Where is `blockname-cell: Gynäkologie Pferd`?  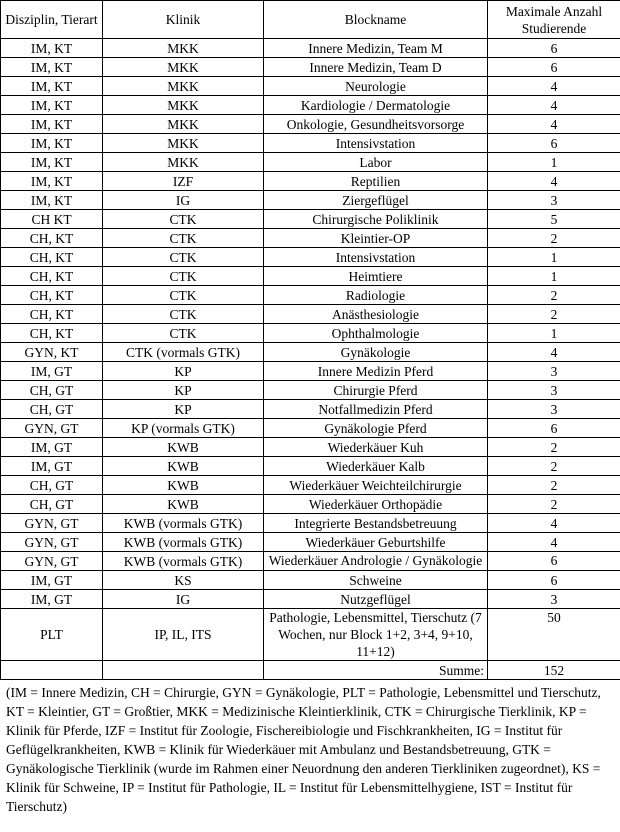
blockname-cell: Gynäkologie Pferd is located at coordinates (375, 428).